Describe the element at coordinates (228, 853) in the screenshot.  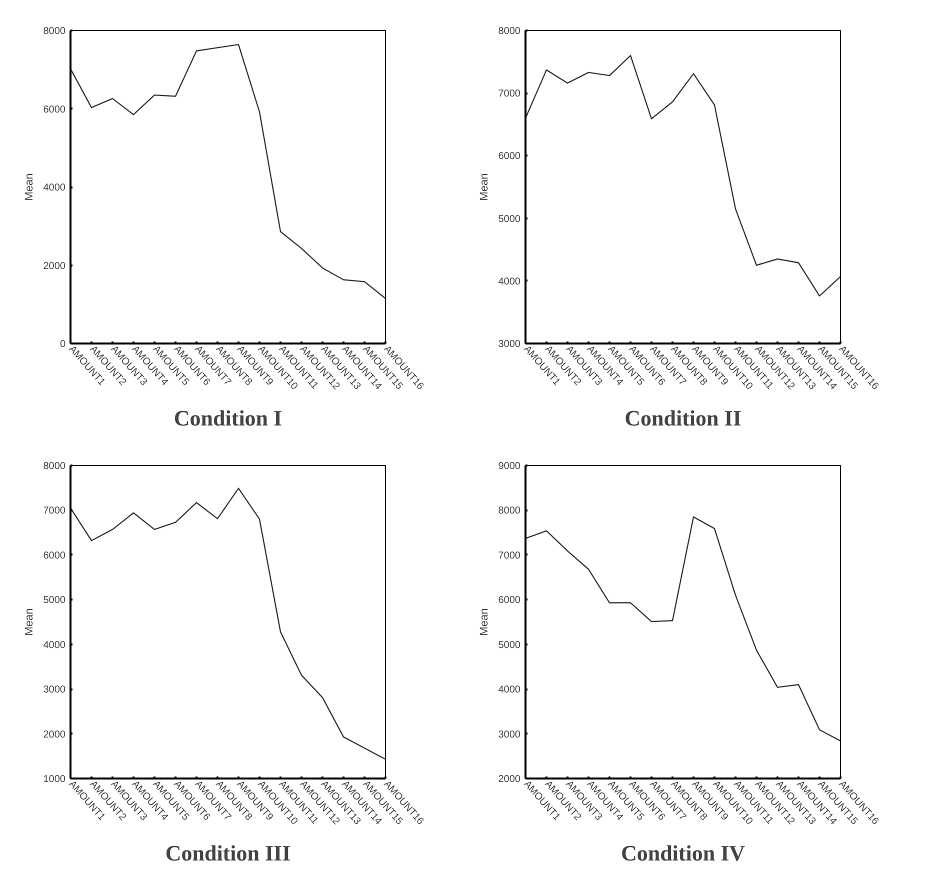
I see `text: Condition III` at that location.